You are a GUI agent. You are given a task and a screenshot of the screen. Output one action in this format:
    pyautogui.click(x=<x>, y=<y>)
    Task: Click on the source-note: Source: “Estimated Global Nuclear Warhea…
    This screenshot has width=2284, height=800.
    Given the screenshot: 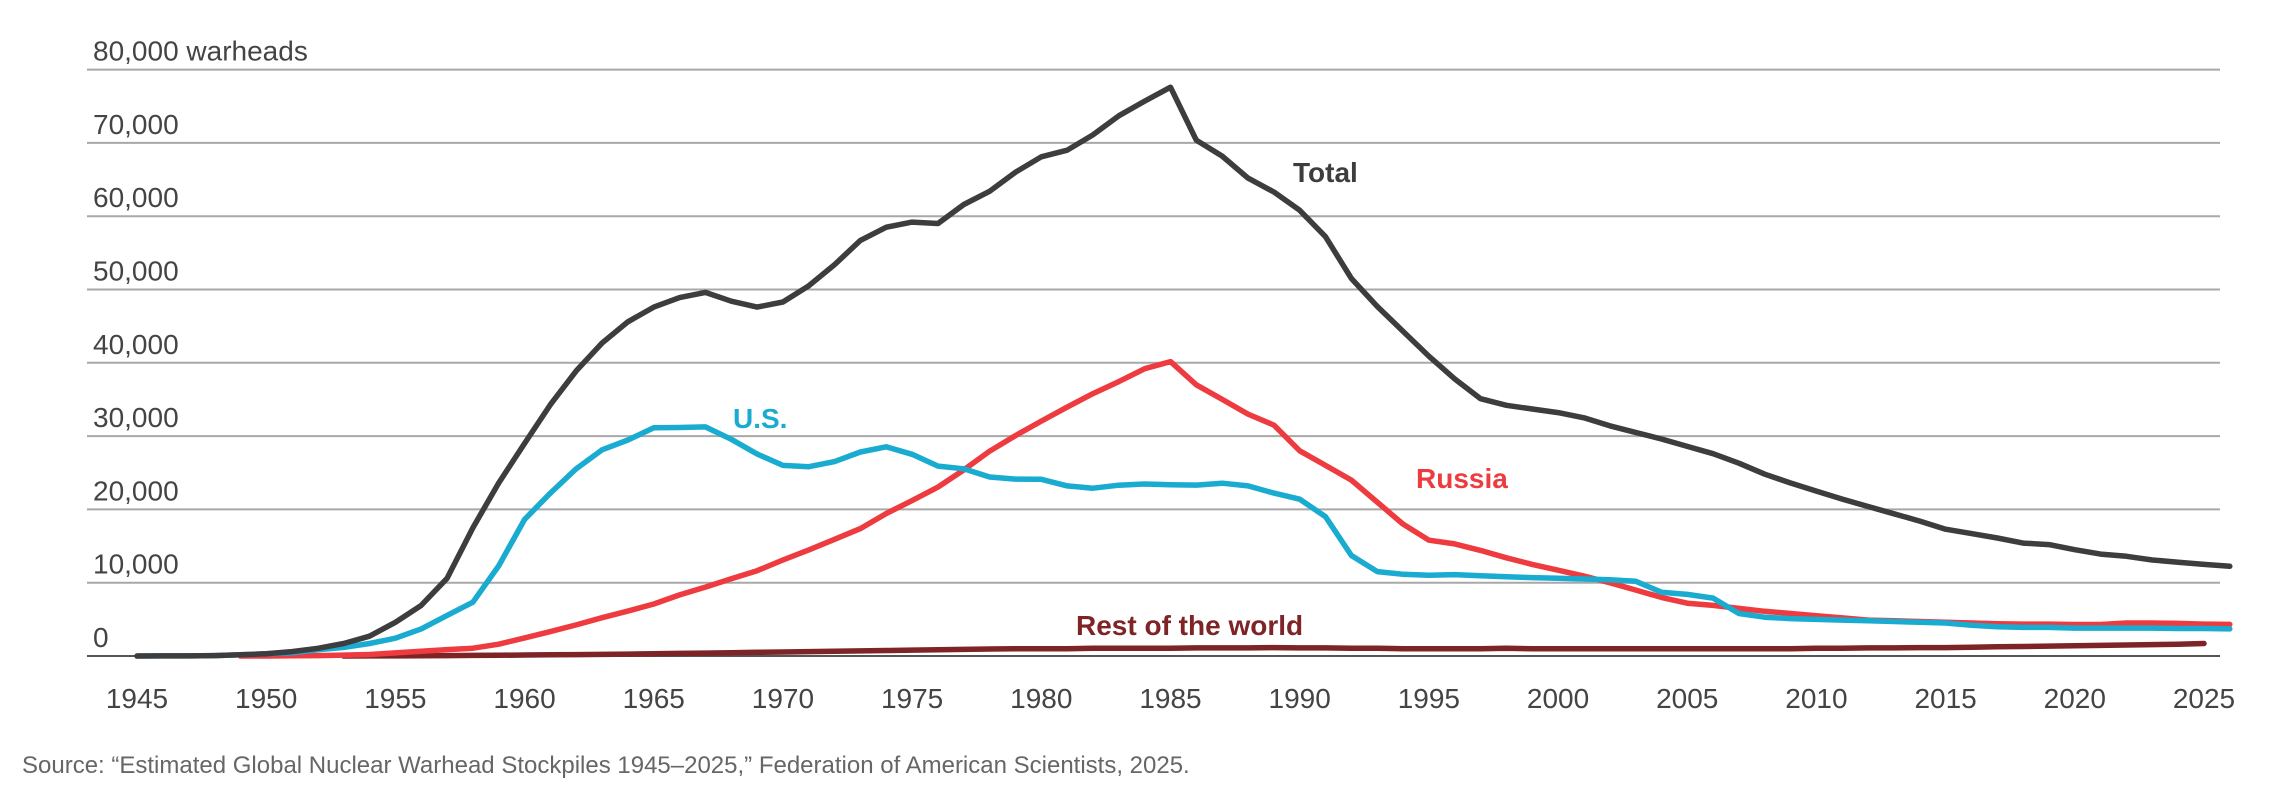 What is the action you would take?
    pyautogui.click(x=606, y=765)
    